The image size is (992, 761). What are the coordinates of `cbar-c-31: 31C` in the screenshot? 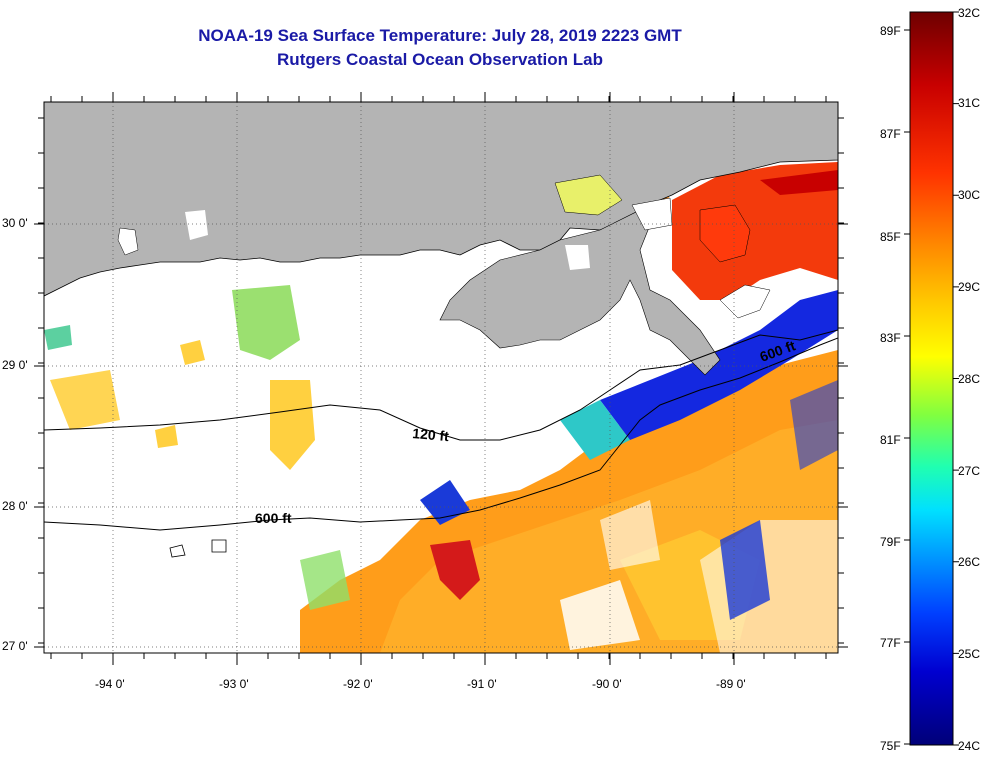 It's located at (969, 103).